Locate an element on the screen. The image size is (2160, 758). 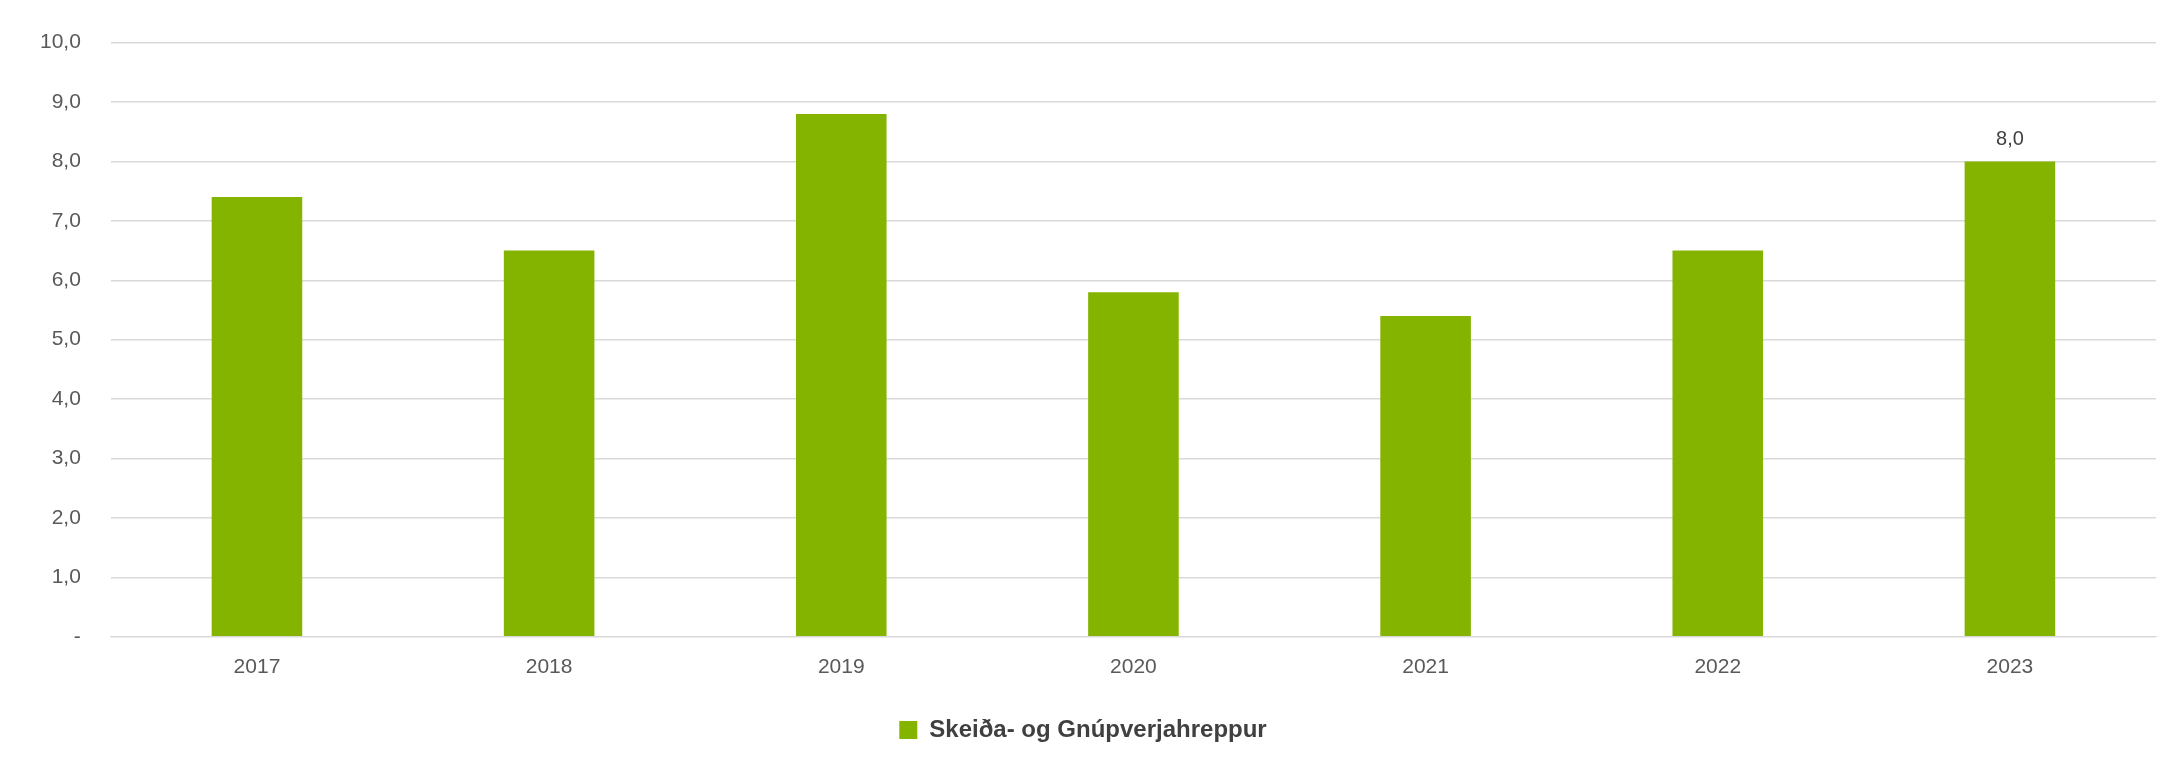
y-tick-label: 9,0 is located at coordinates (66, 100).